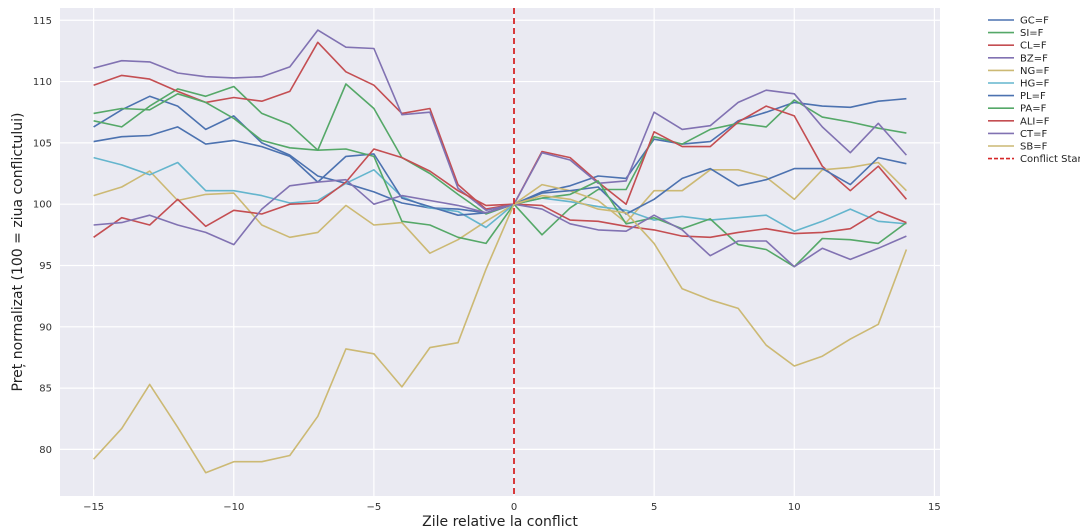  What do you see at coordinates (500, 521) in the screenshot?
I see `x-axis-label: Zile relative la conflict` at bounding box center [500, 521].